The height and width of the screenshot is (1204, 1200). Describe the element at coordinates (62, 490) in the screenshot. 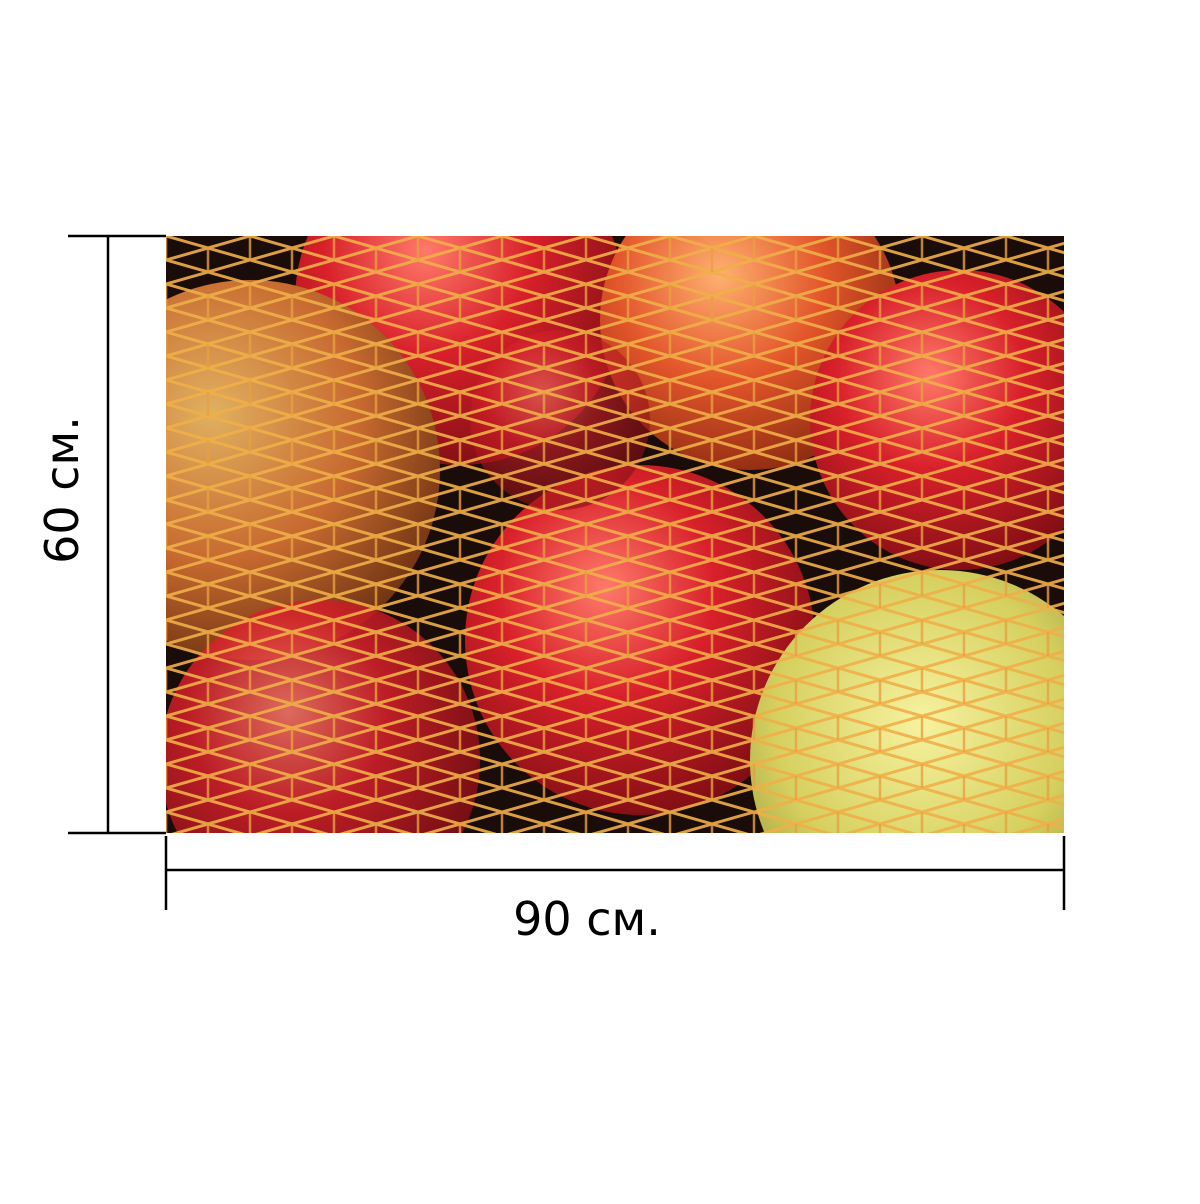

I see `height-label: 60 см.` at that location.